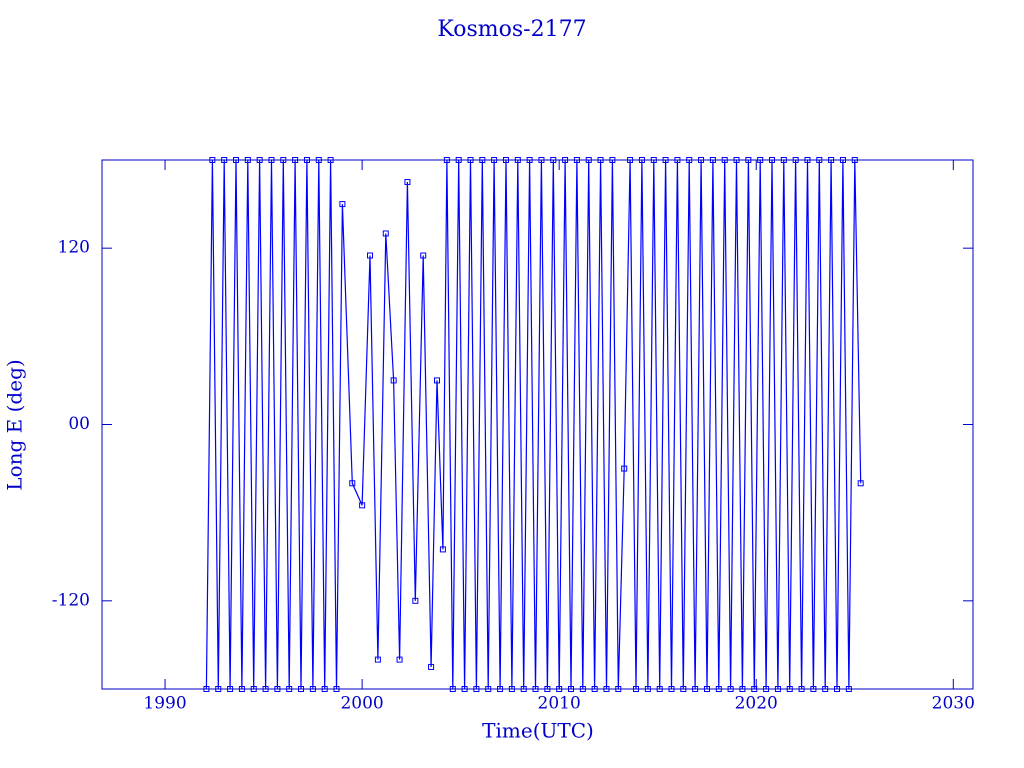  Describe the element at coordinates (15, 424) in the screenshot. I see `y-axis-label: Long E (deg)` at that location.